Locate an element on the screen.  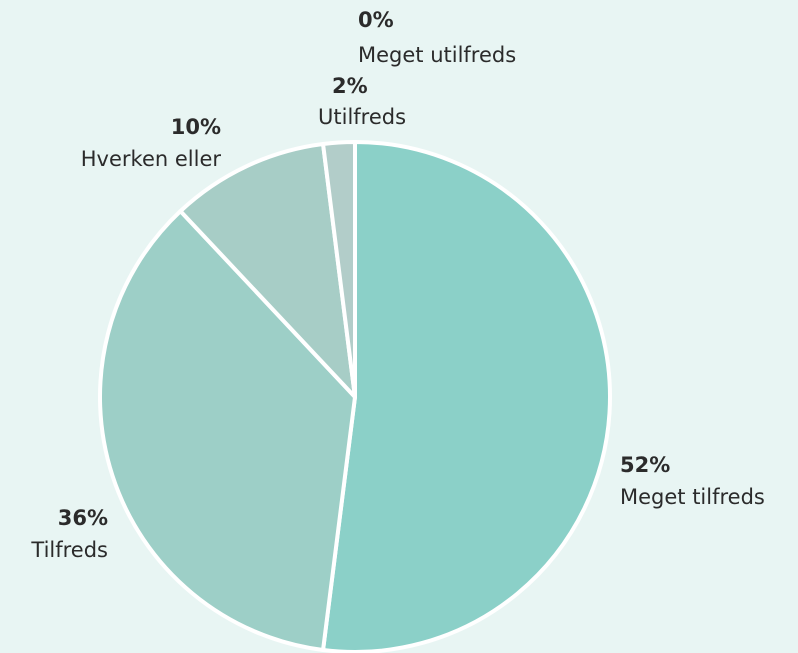
slice-category-label: Utilfreds is located at coordinates (362, 117).